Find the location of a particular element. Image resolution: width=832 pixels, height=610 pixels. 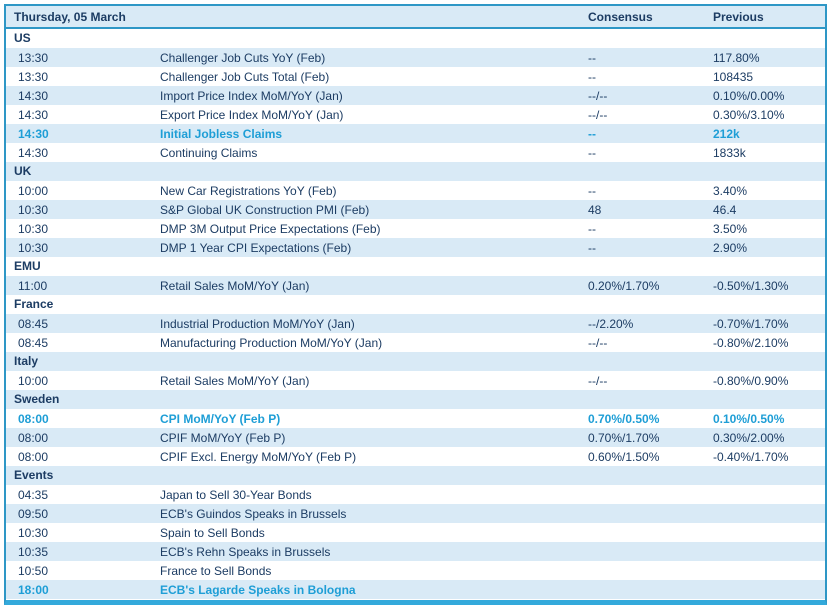

event-cell: S&P Global UK Construction PMI (Feb) is located at coordinates (265, 209).